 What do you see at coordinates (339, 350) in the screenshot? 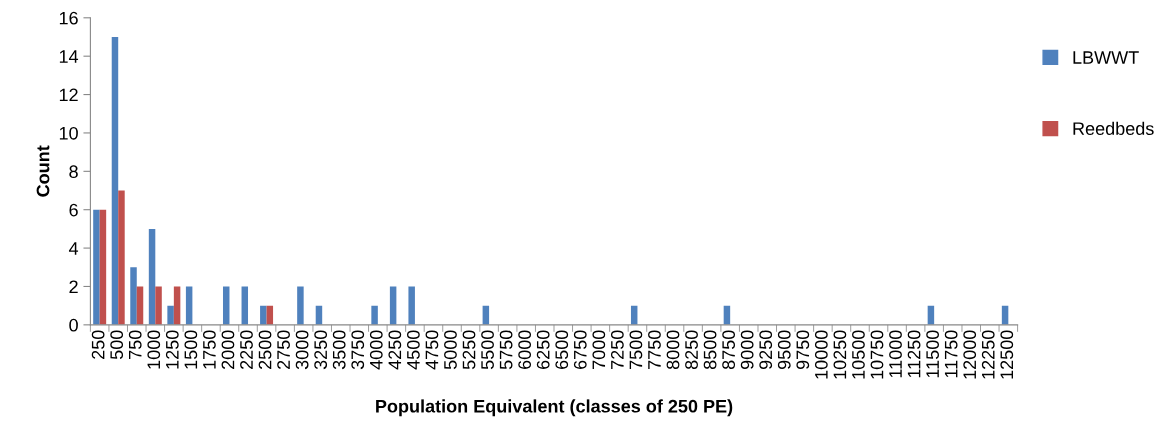
I see `x-tick-label: 3500` at bounding box center [339, 350].